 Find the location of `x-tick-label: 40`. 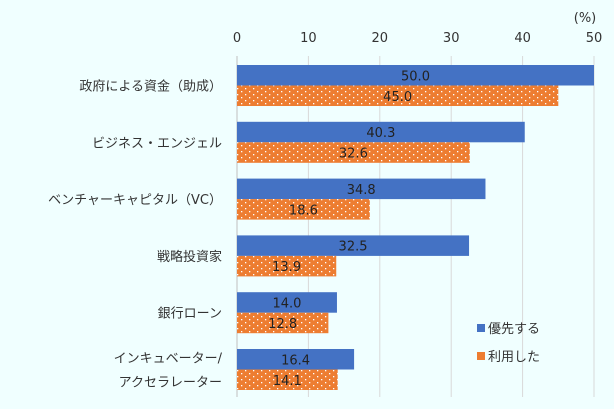

x-tick-label: 40 is located at coordinates (522, 38).